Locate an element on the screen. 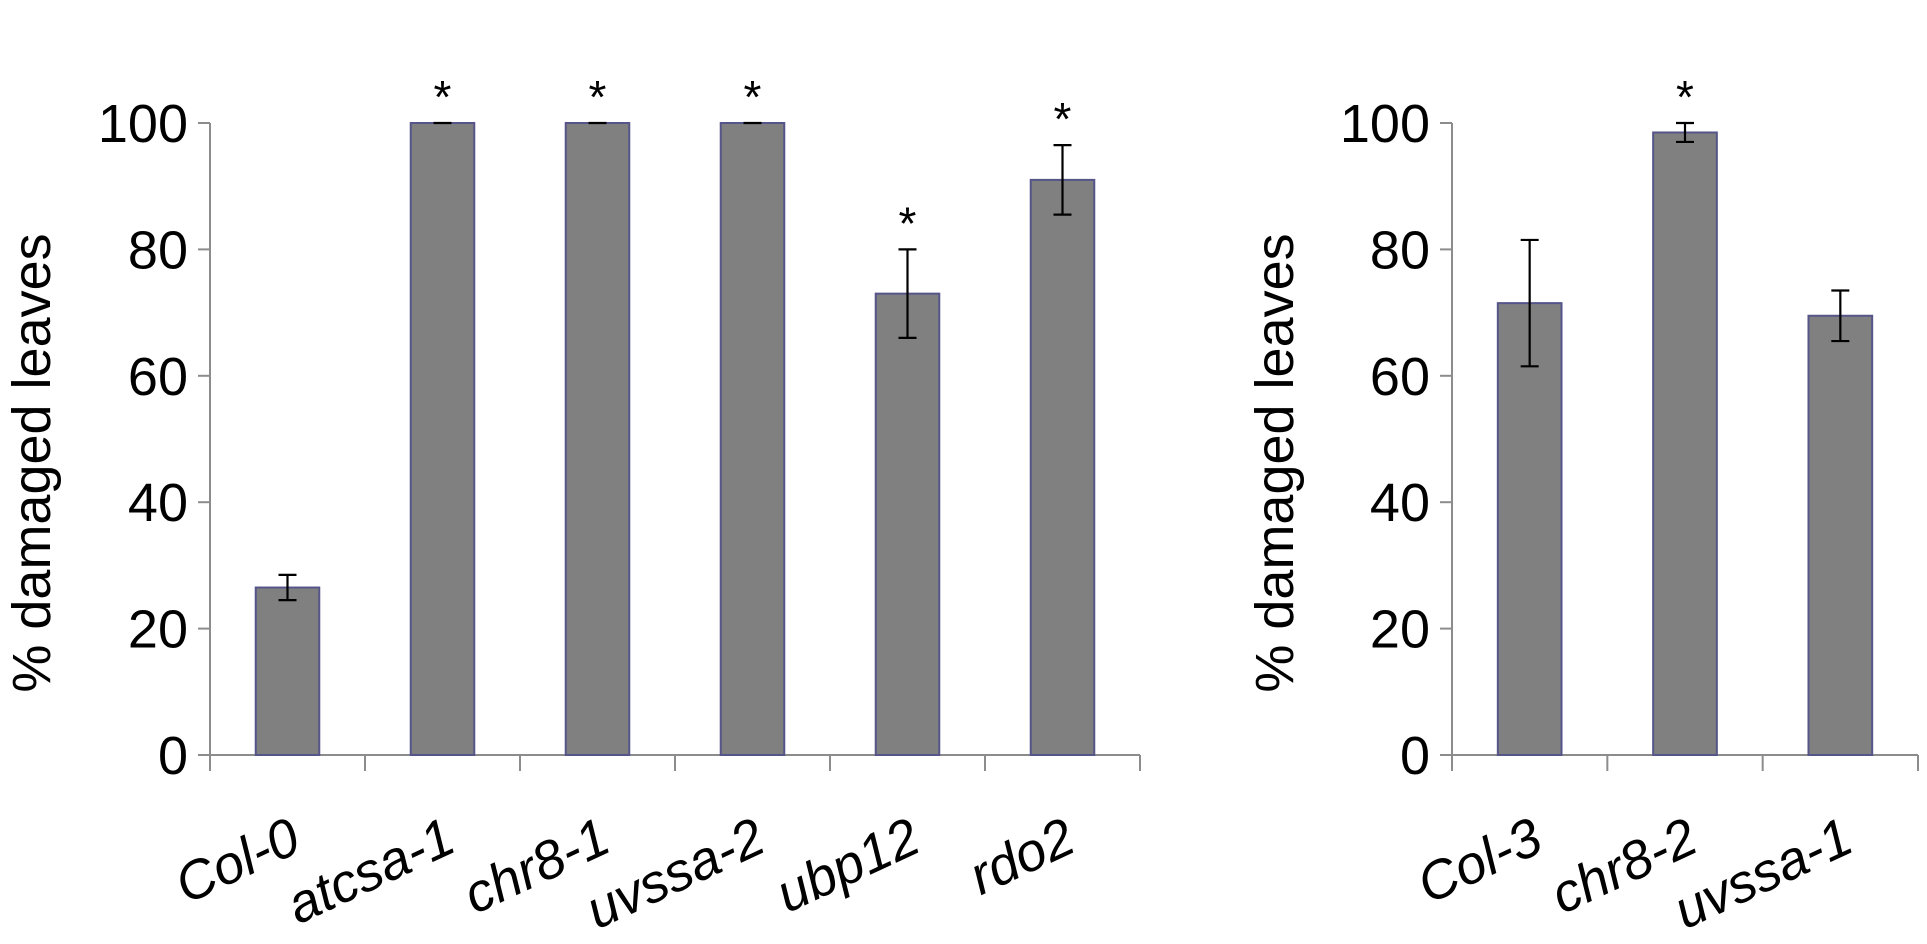  x-category-label: Col-3 is located at coordinates (1479, 860).